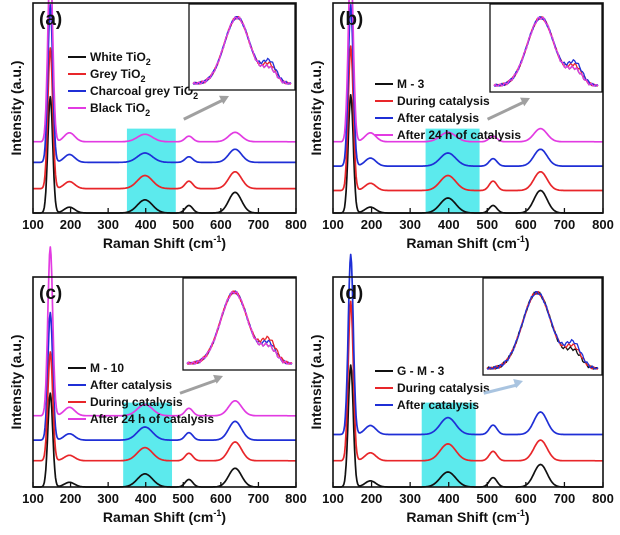 This screenshot has height=535, width=620. I want to click on panel-label: (c), so click(50, 293).